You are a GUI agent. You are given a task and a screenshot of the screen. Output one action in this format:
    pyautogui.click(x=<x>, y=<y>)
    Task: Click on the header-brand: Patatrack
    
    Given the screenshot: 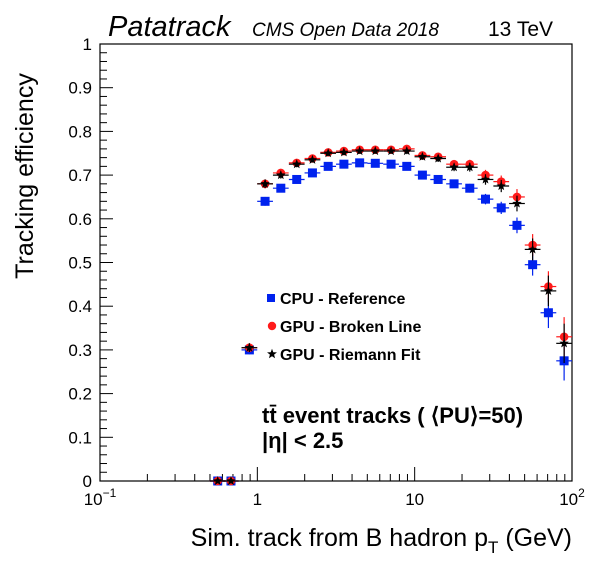 What is the action you would take?
    pyautogui.click(x=170, y=27)
    